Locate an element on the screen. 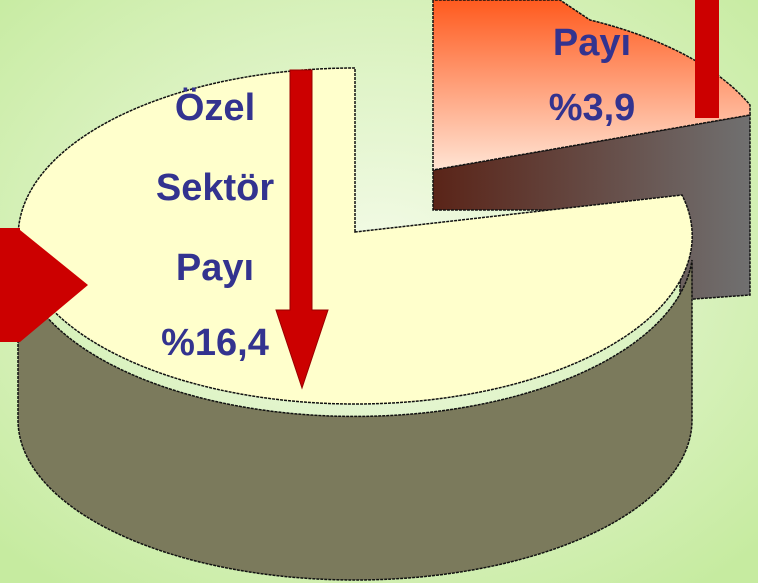  slice-label: Payı is located at coordinates (592, 43).